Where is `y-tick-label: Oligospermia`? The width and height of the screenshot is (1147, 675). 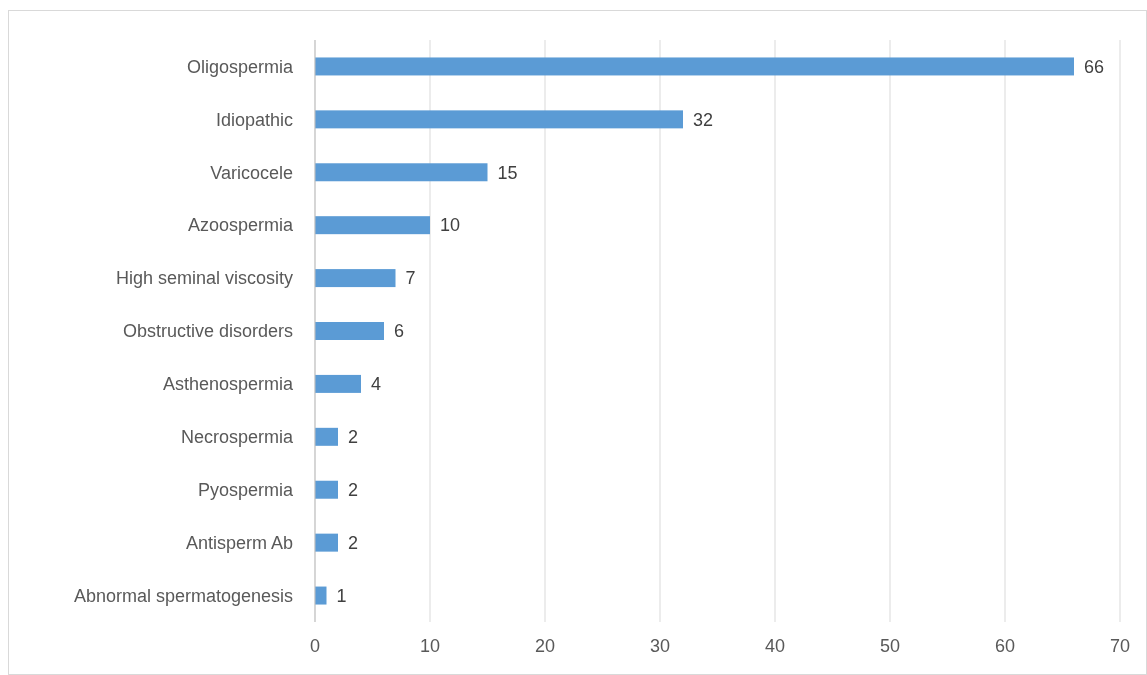
y-tick-label: Oligospermia is located at coordinates (240, 66).